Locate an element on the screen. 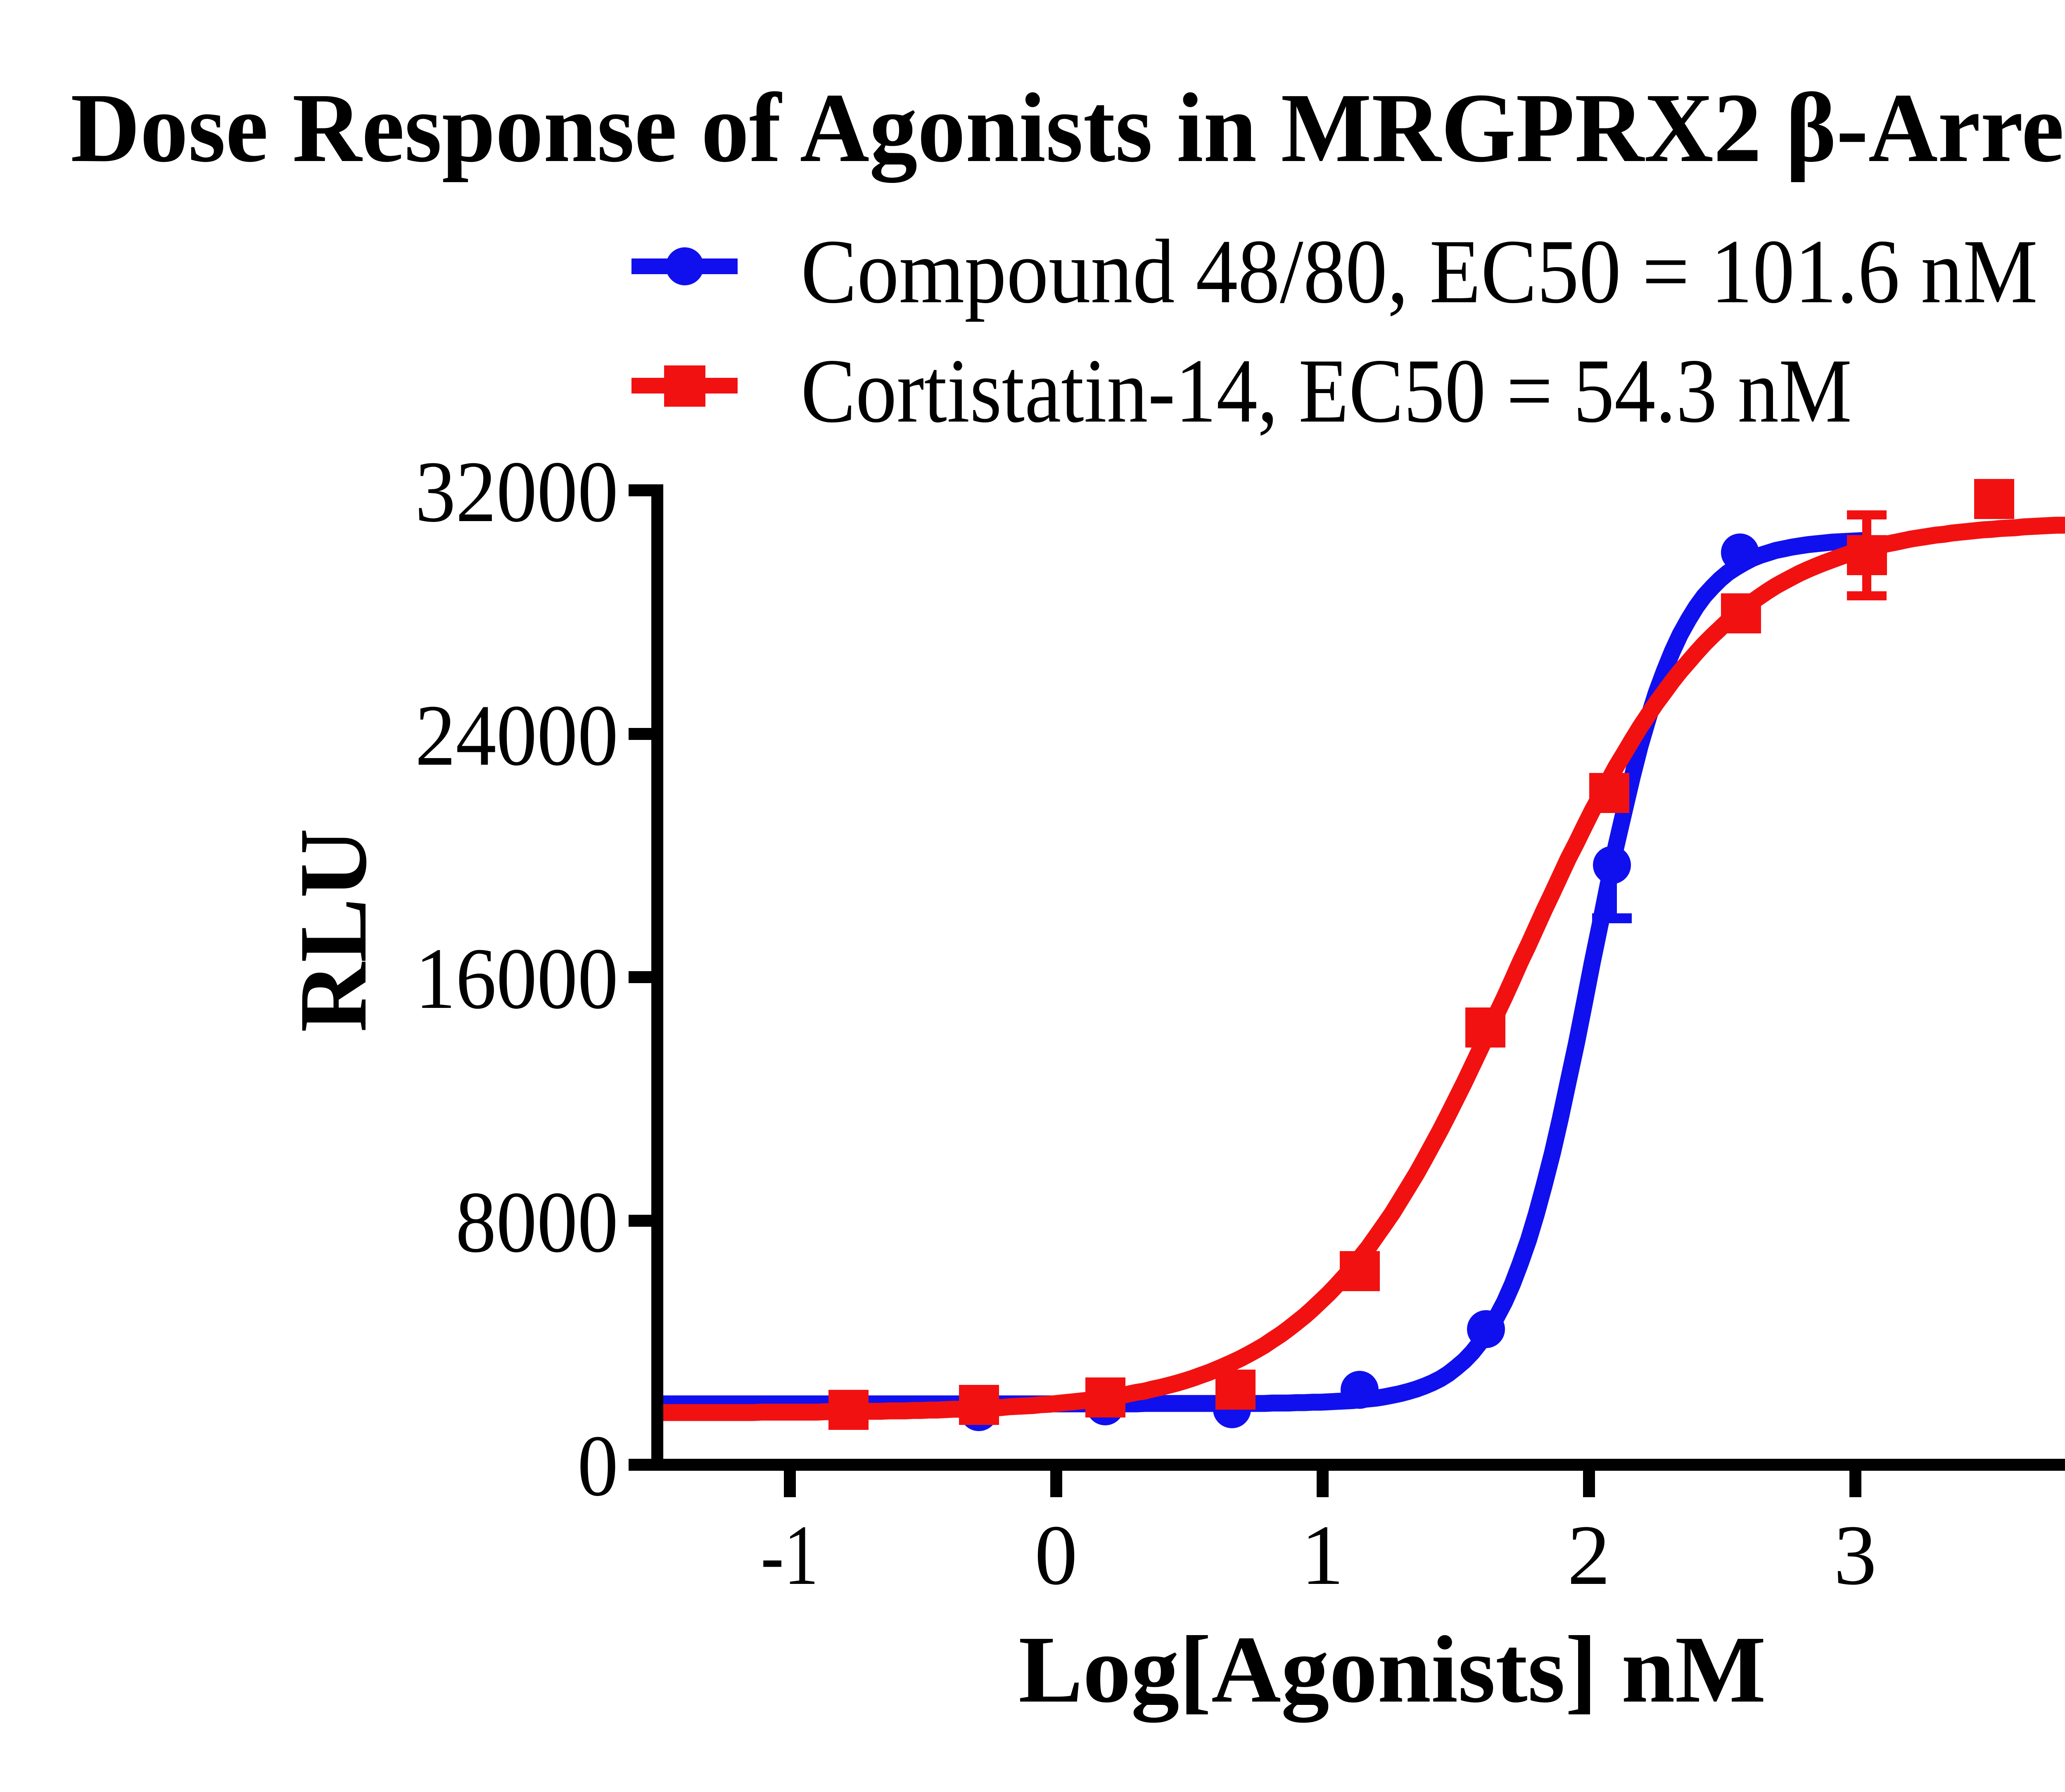 The image size is (2065, 1792). svg-text:Compound 48/80, EC50 = 101.6 n: Compound 48/80, EC50 = 101.6 nM is located at coordinates (1419, 271).